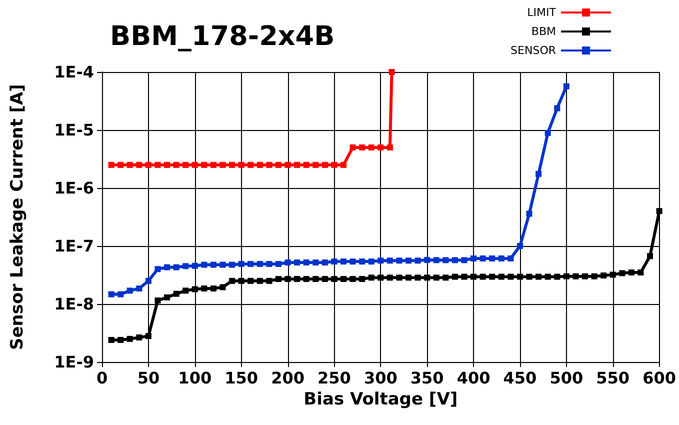 The height and width of the screenshot is (425, 679). What do you see at coordinates (567, 378) in the screenshot?
I see `x-tick-label: 500` at bounding box center [567, 378].